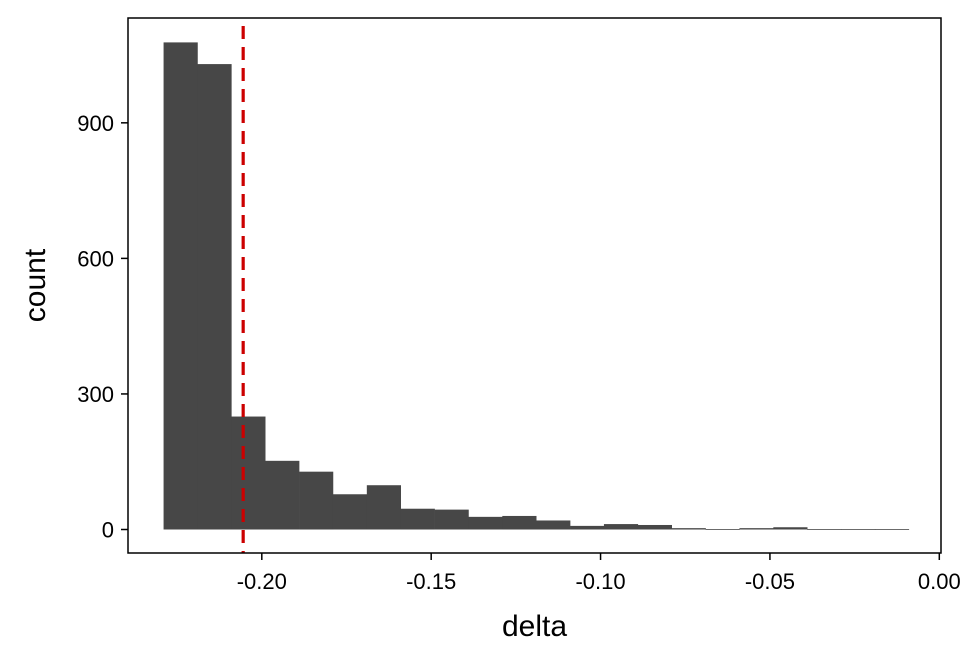 The image size is (960, 660). What do you see at coordinates (600, 581) in the screenshot?
I see `x-tick-label: -0.10` at bounding box center [600, 581].